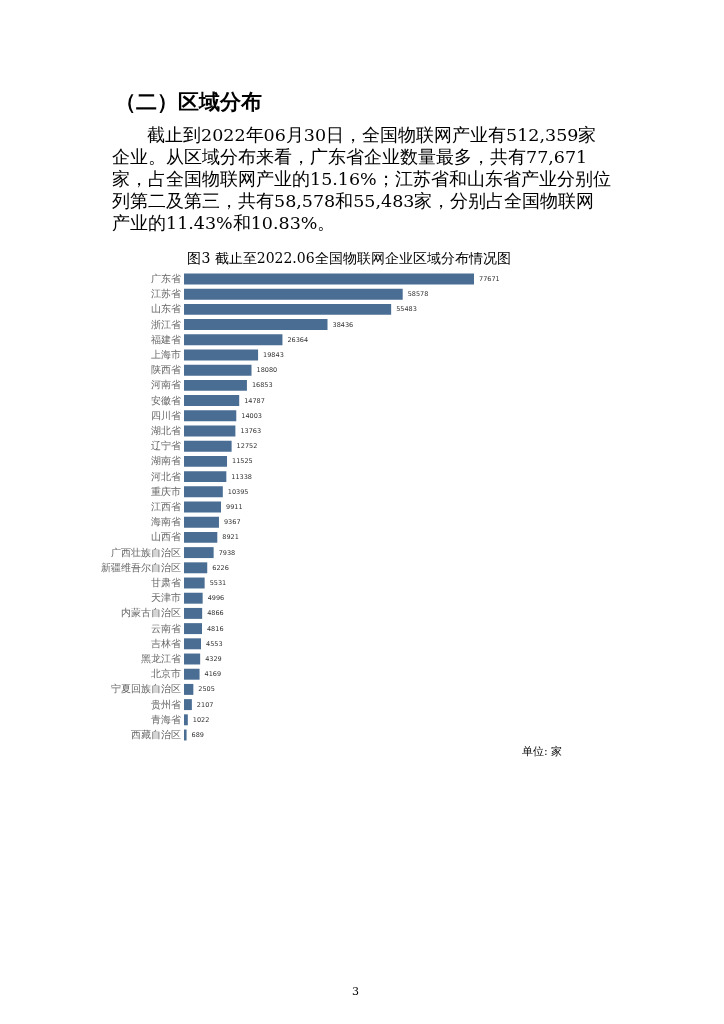 This screenshot has height=1024, width=724. What do you see at coordinates (165, 582) in the screenshot?
I see `y-tick-label: 甘肃省` at bounding box center [165, 582].